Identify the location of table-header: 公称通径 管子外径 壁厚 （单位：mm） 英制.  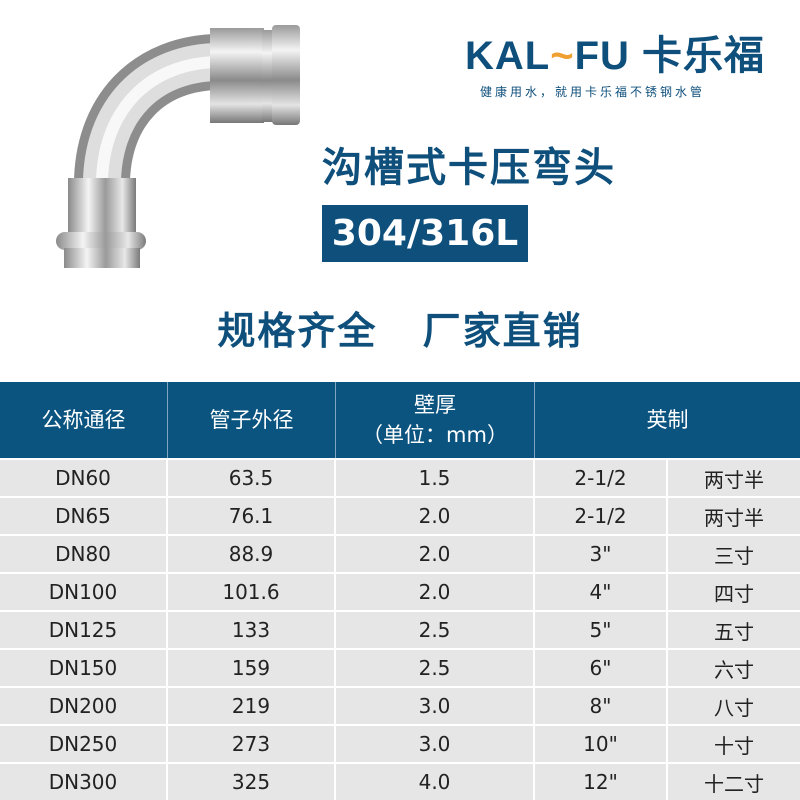
(400, 420).